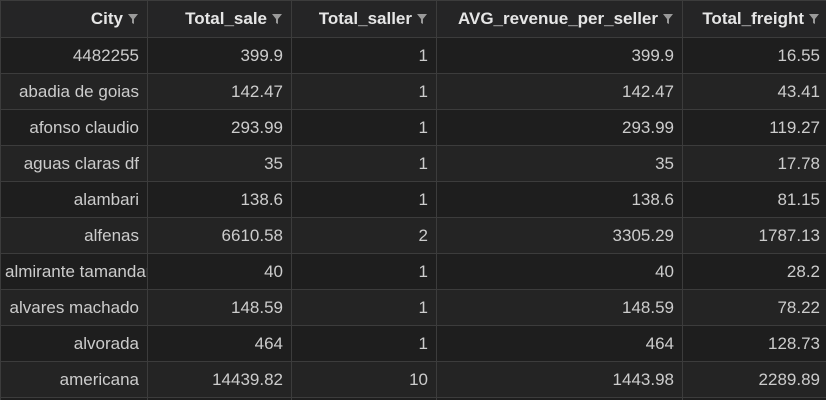 The height and width of the screenshot is (400, 826). What do you see at coordinates (74, 19) in the screenshot?
I see `column-header-city: City` at bounding box center [74, 19].